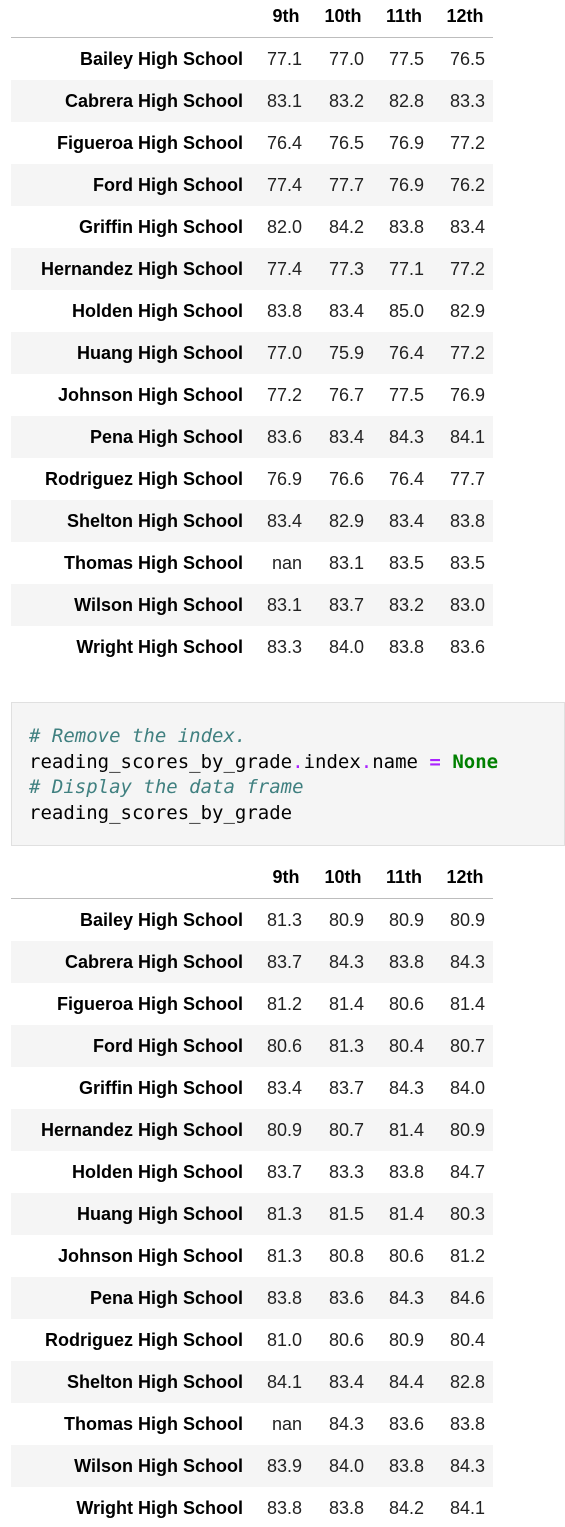 This screenshot has width=565, height=1527. I want to click on table-row: Figueroa High School 76.4 76.5 76.9 77.2, so click(252, 143).